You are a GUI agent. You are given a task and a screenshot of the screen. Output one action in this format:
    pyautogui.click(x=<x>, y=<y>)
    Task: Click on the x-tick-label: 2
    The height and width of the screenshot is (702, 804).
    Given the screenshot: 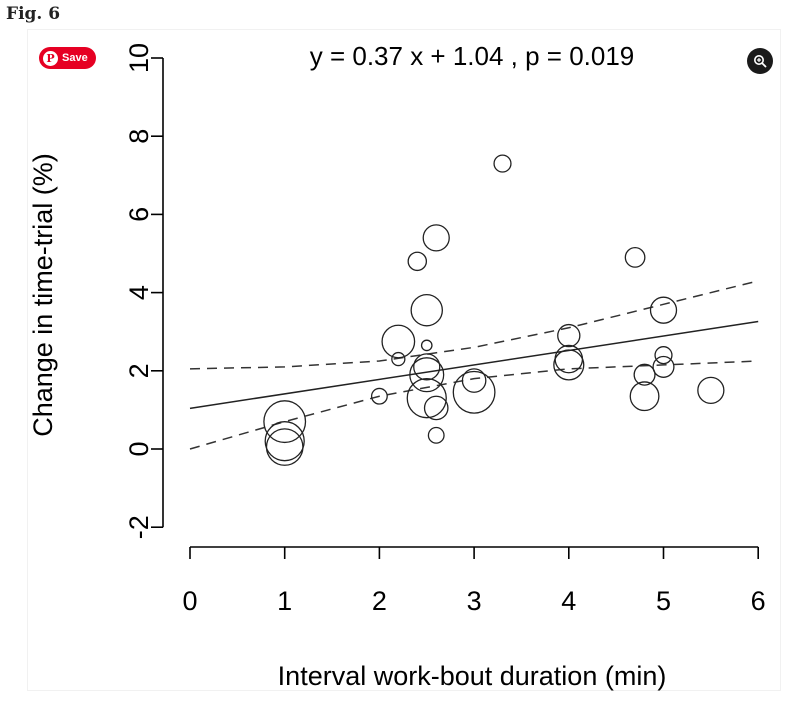 What is the action you would take?
    pyautogui.click(x=379, y=601)
    